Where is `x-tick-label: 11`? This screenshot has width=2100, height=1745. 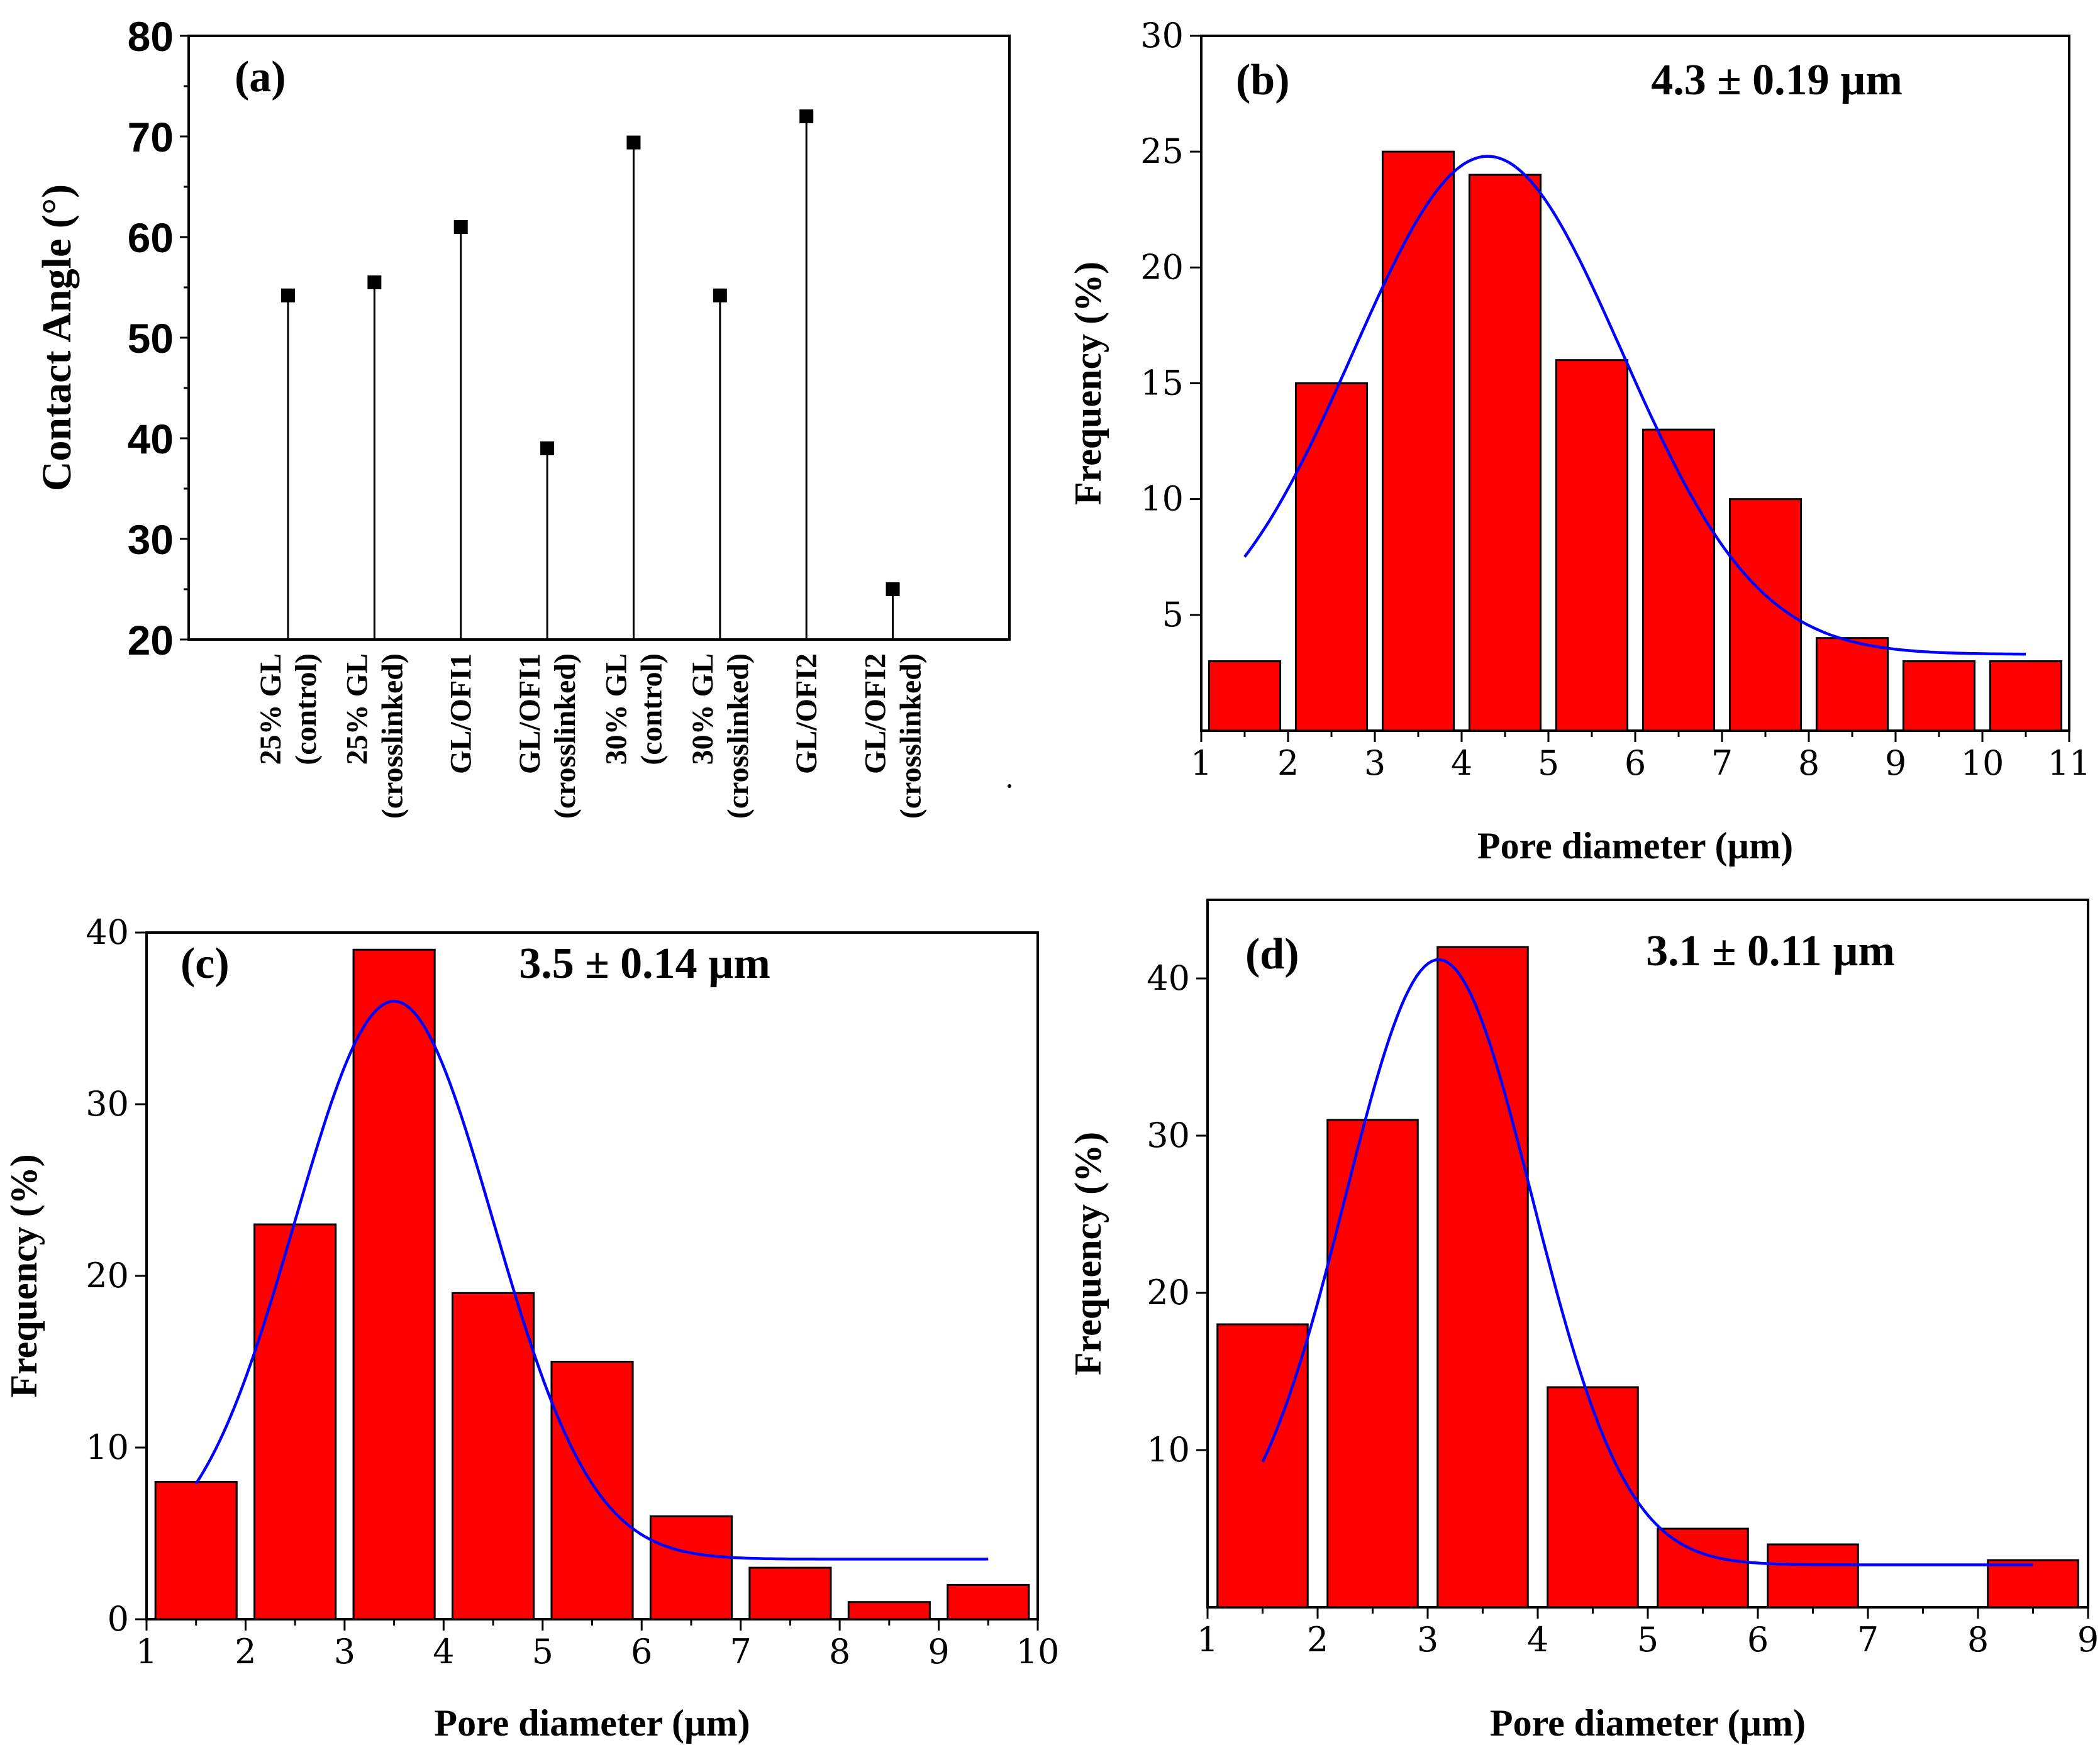 x-tick-label: 11 is located at coordinates (2069, 763).